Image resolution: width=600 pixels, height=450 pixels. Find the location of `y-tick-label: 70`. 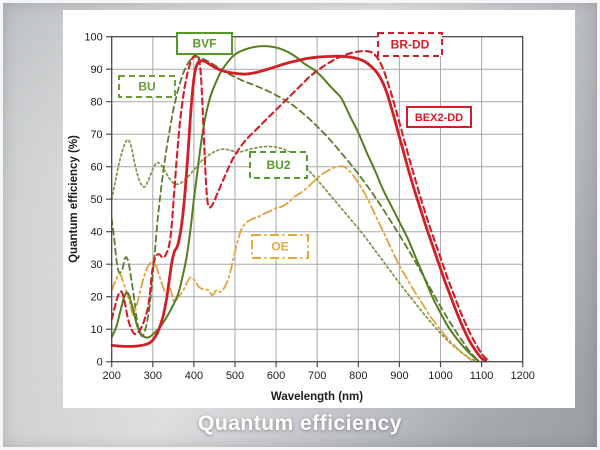

y-tick-label: 70 is located at coordinates (96, 135).